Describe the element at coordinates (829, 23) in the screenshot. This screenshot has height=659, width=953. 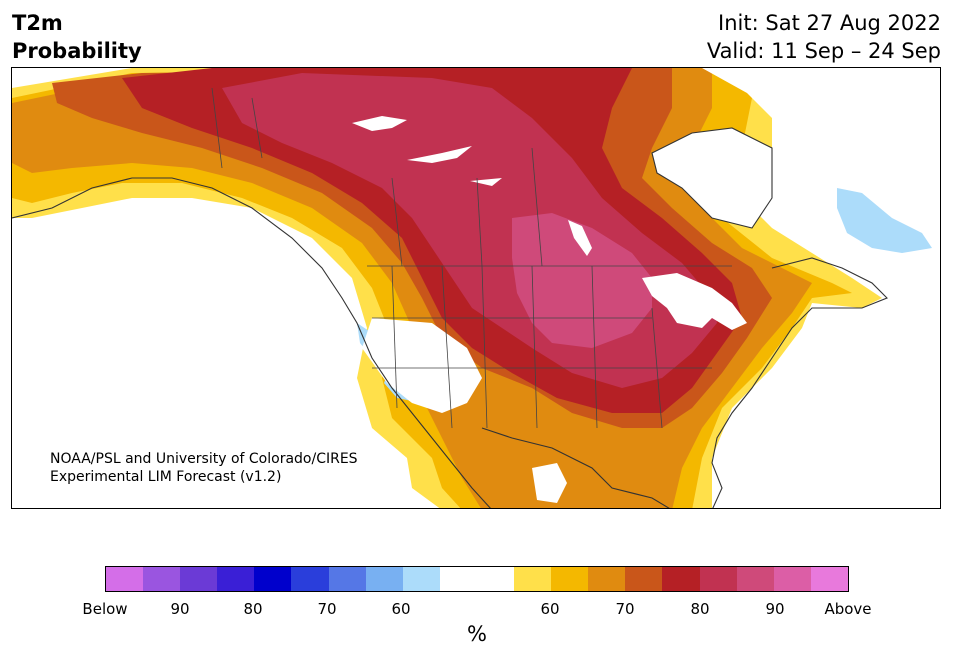
I see `init-date: Init: Sat 27 Aug 2022` at that location.